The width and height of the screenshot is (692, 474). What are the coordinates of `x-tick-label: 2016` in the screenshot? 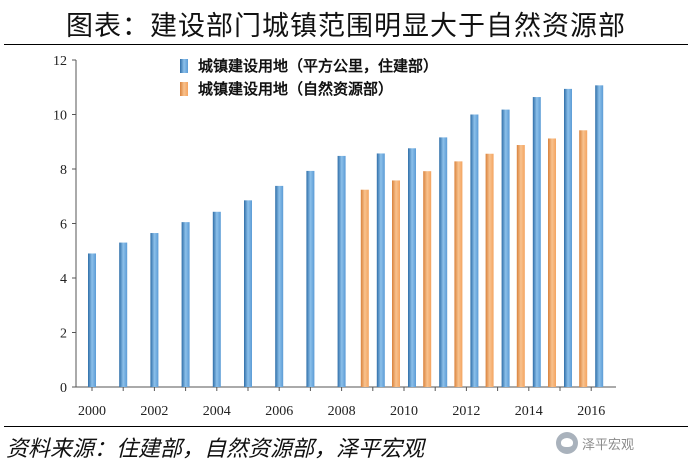 It's located at (591, 411).